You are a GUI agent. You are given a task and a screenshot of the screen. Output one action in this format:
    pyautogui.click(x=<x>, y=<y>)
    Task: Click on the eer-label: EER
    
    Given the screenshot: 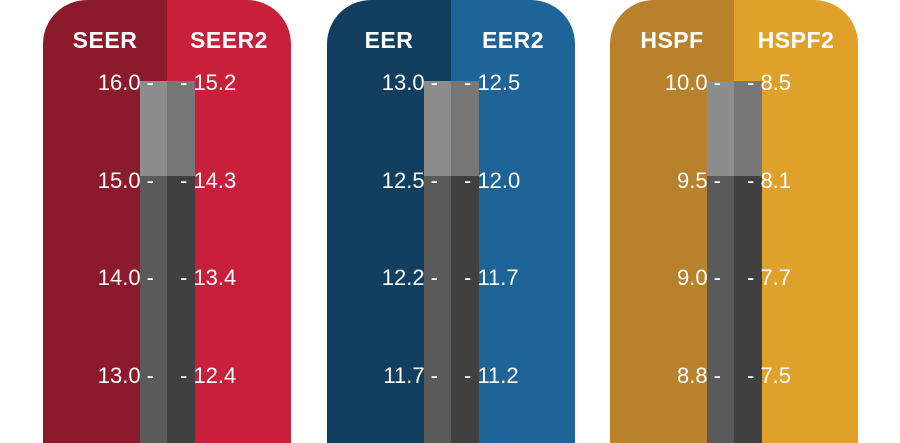 What is the action you would take?
    pyautogui.click(x=389, y=40)
    